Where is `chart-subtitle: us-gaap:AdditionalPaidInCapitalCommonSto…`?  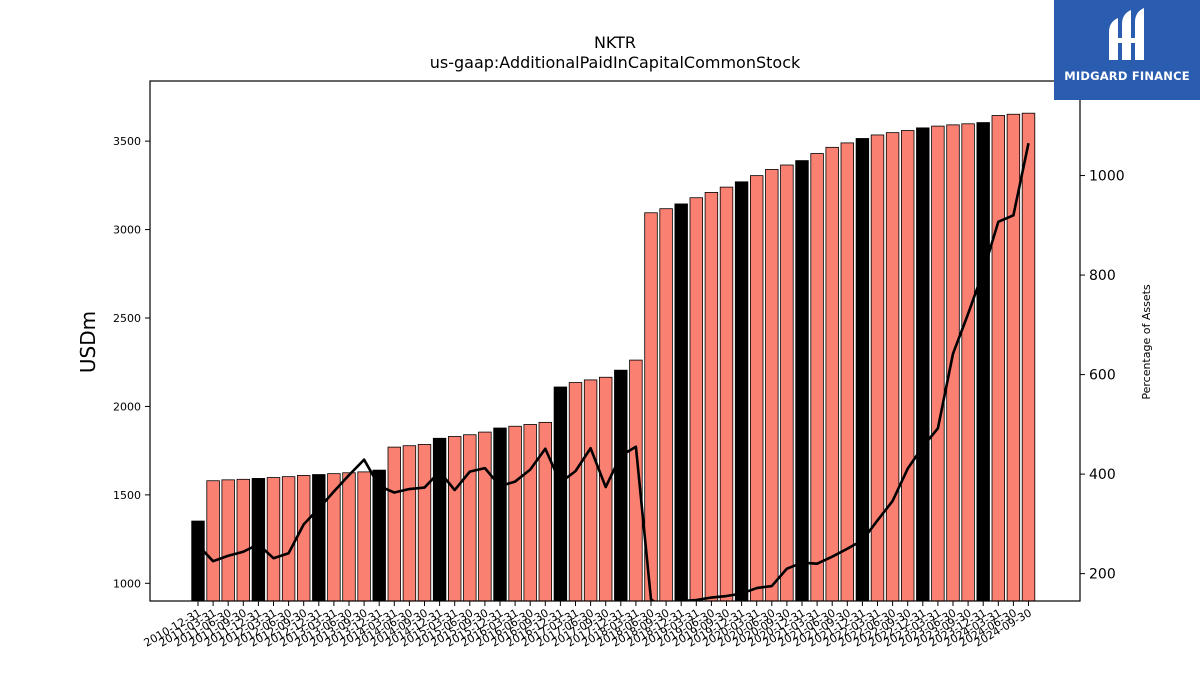
chart-subtitle: us-gaap:AdditionalPaidInCapitalCommonSto… is located at coordinates (615, 62).